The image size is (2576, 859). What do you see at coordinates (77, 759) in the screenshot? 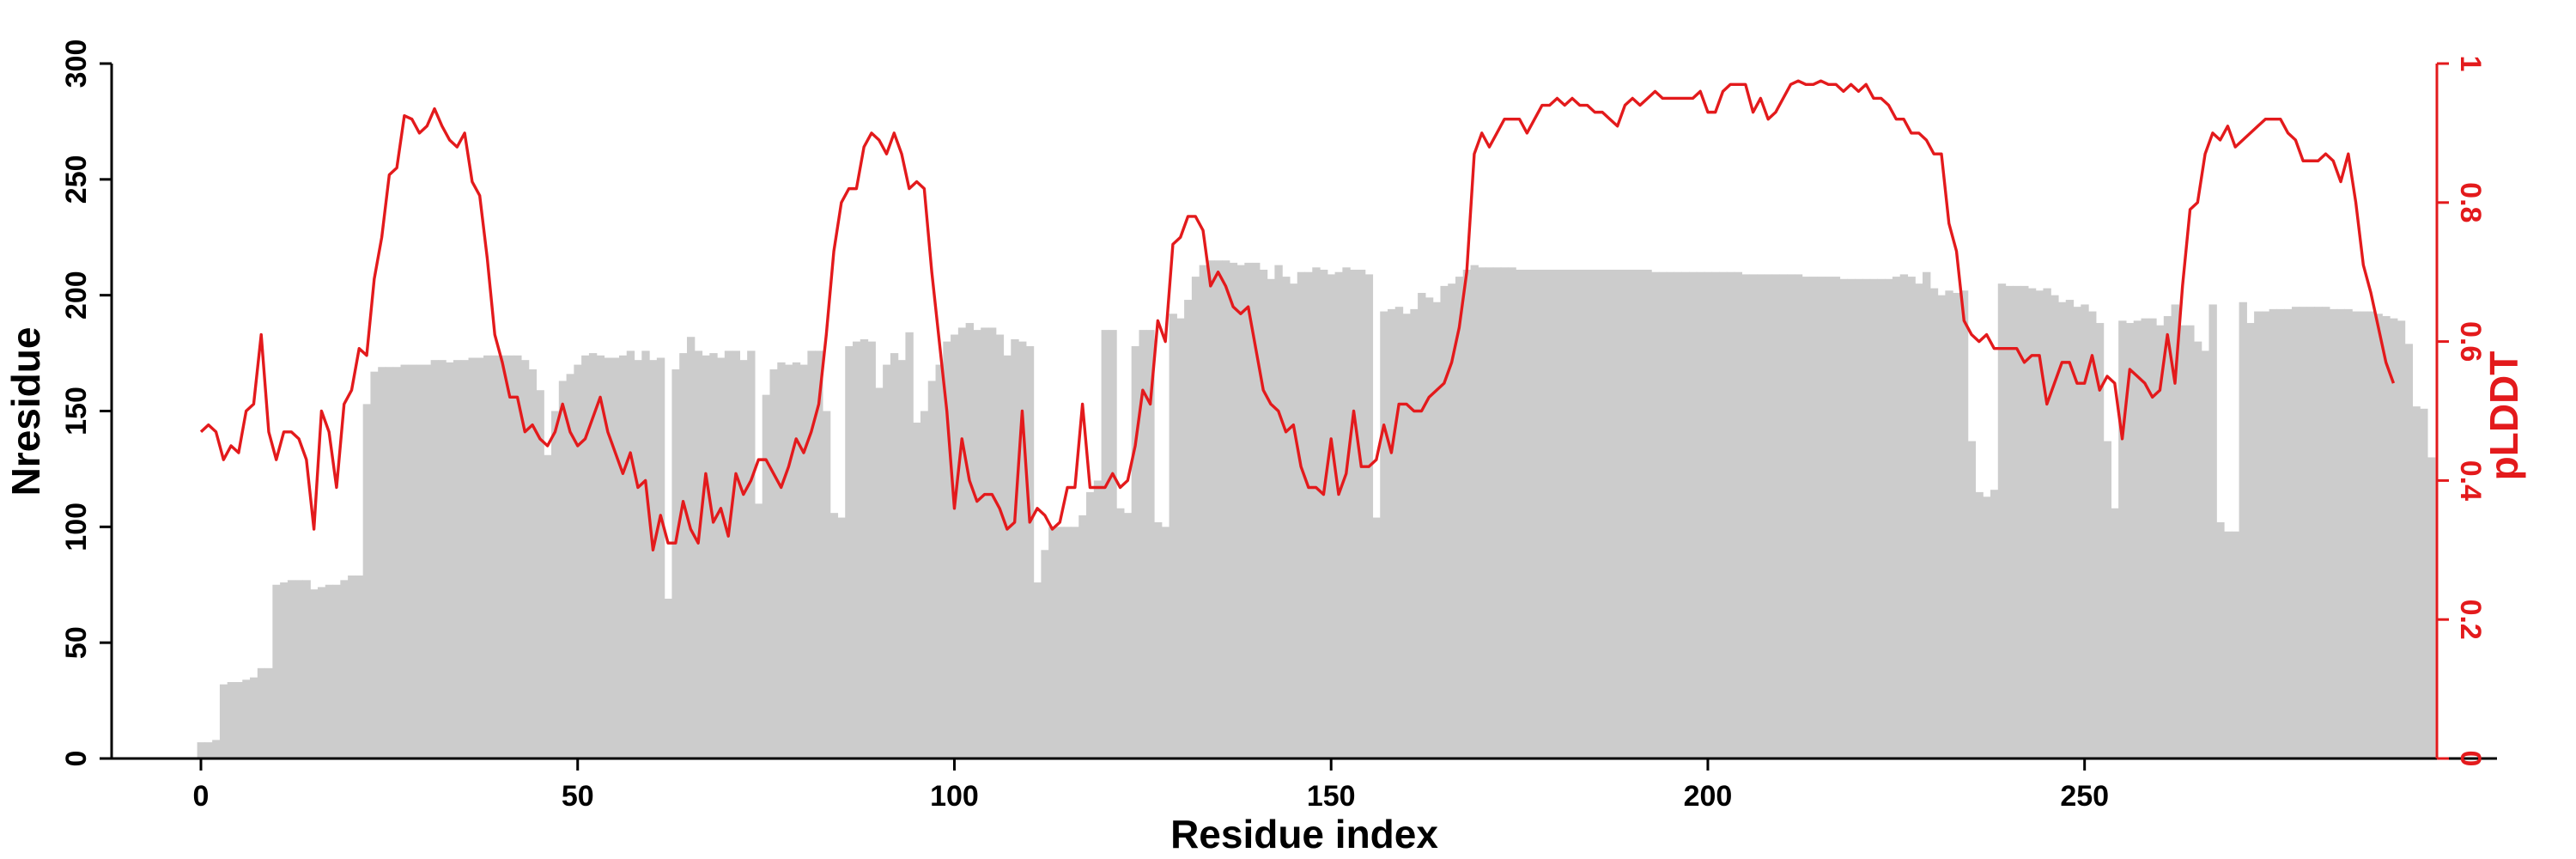
I see `y-left-tick-label: 0` at bounding box center [77, 759].